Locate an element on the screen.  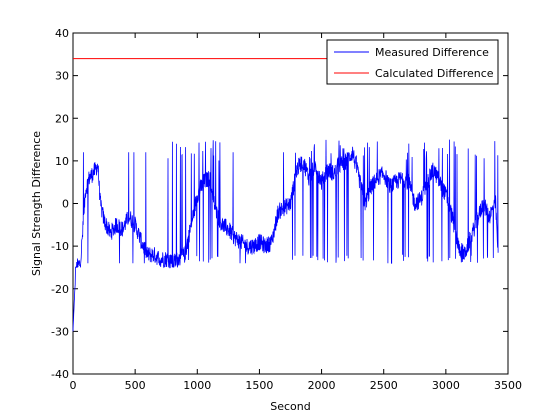
y-tick-label: 20 is located at coordinates (62, 118).